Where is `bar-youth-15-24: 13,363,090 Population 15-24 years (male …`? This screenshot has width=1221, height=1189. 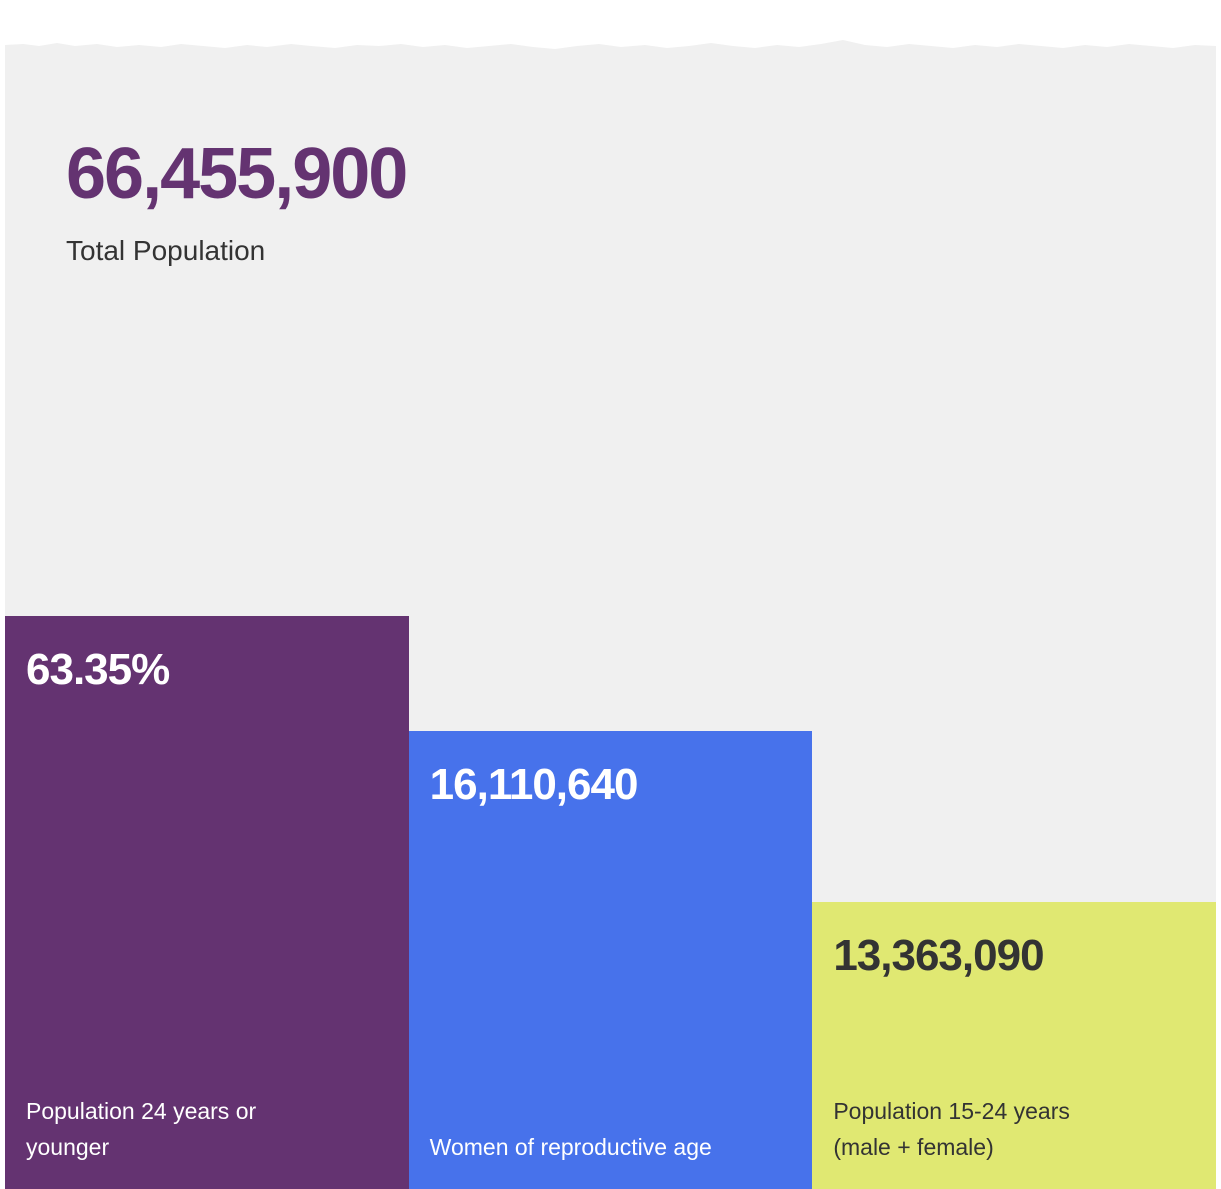
bar-youth-15-24: 13,363,090 Population 15-24 years (male … is located at coordinates (1014, 1045).